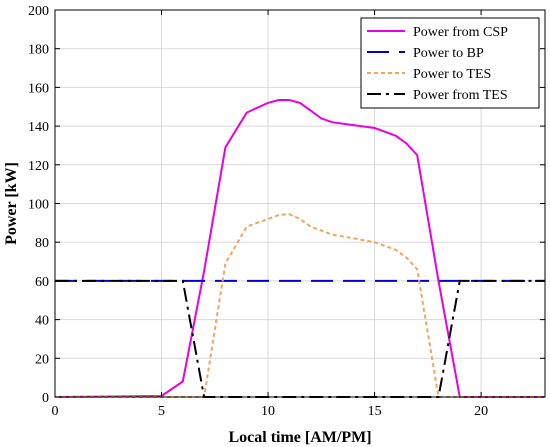 This screenshot has height=447, width=550. I want to click on legend-box, so click(450, 63).